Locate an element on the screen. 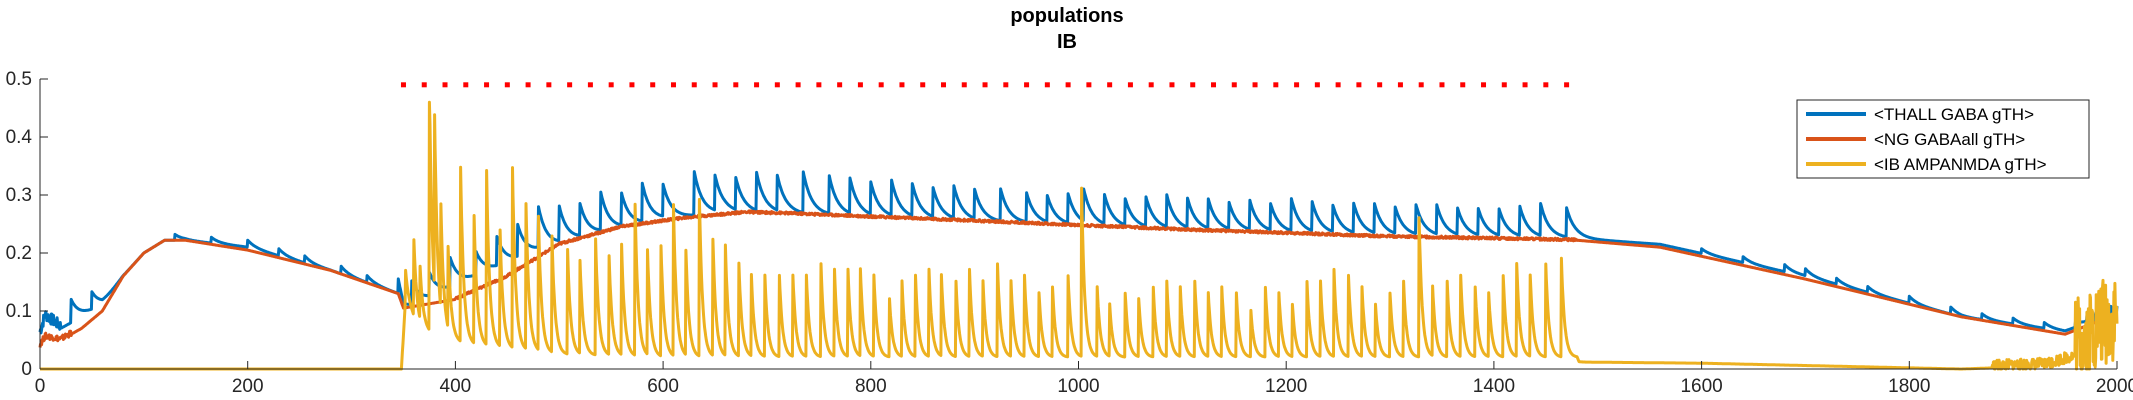 The height and width of the screenshot is (400, 2133). stimulus-marker is located at coordinates (985, 85).